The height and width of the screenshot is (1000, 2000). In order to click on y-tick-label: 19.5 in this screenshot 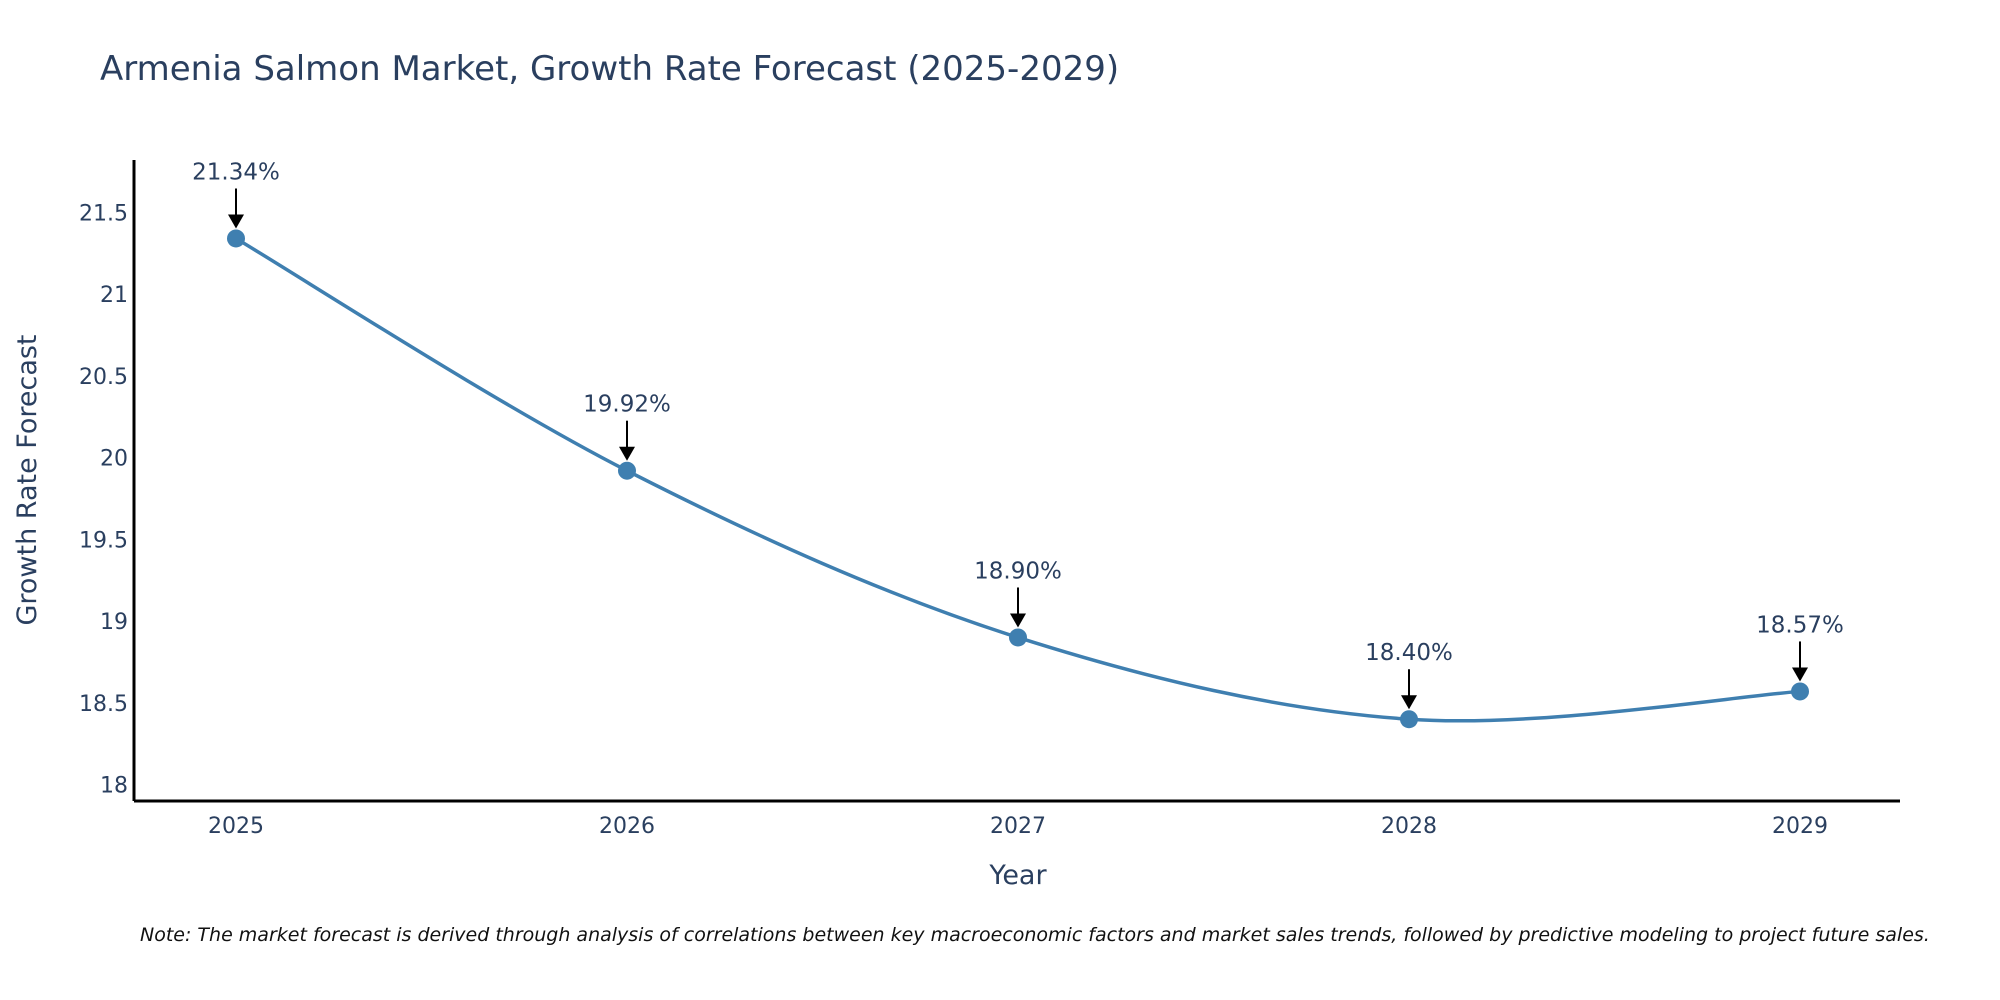, I will do `click(103, 540)`.